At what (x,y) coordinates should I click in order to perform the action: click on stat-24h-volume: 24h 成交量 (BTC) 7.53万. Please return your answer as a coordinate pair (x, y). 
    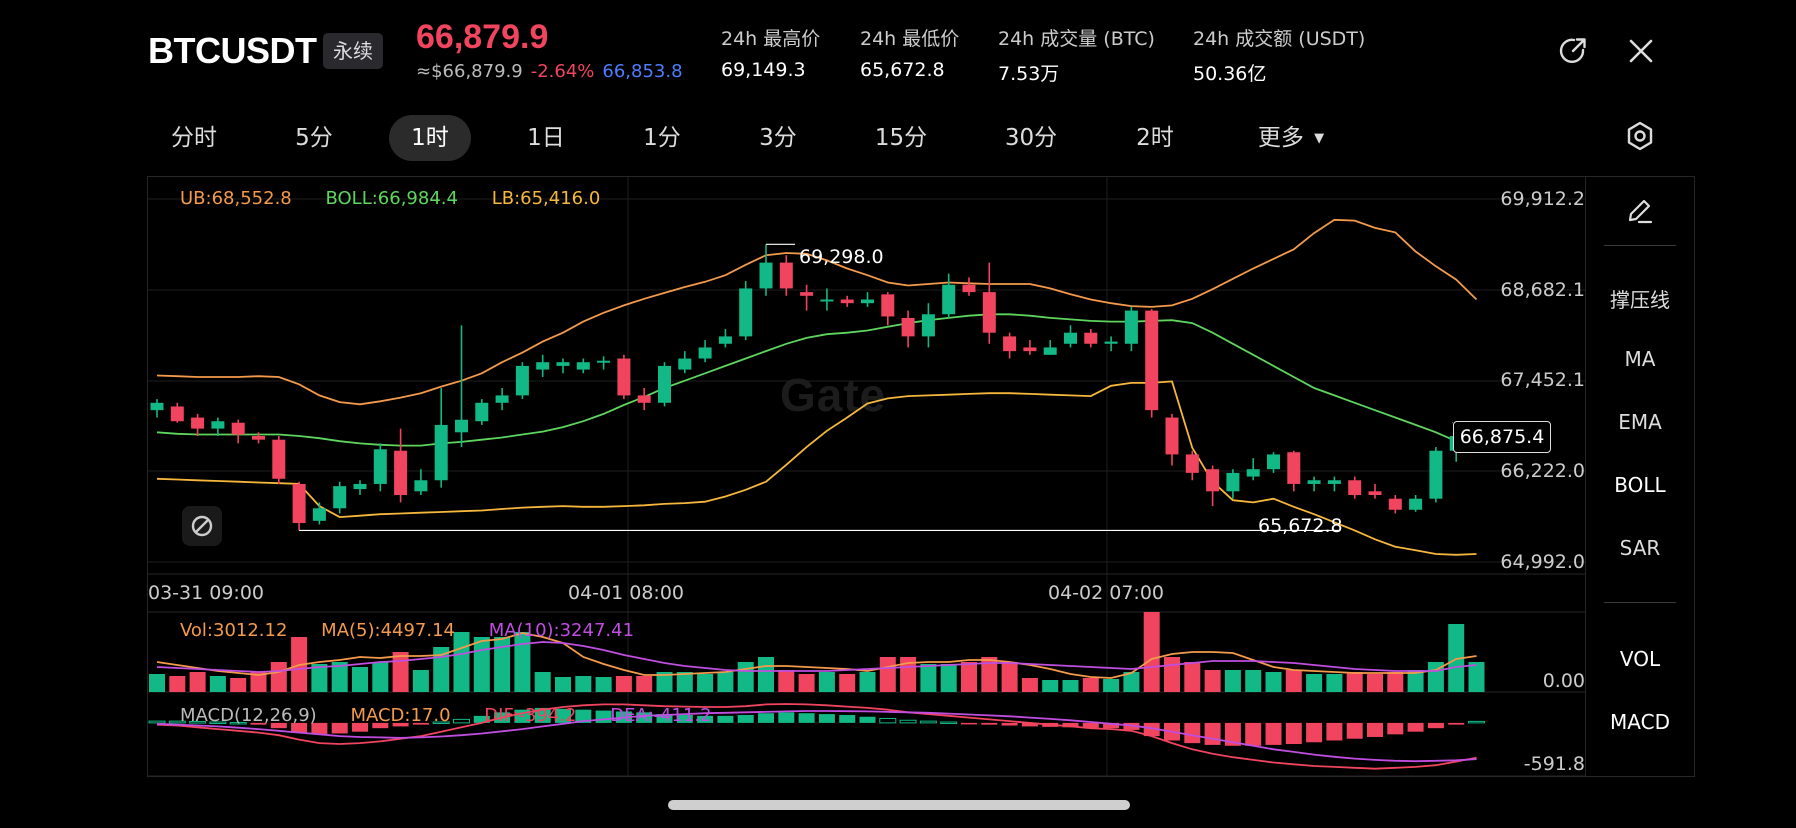
    Looking at the image, I should click on (1076, 55).